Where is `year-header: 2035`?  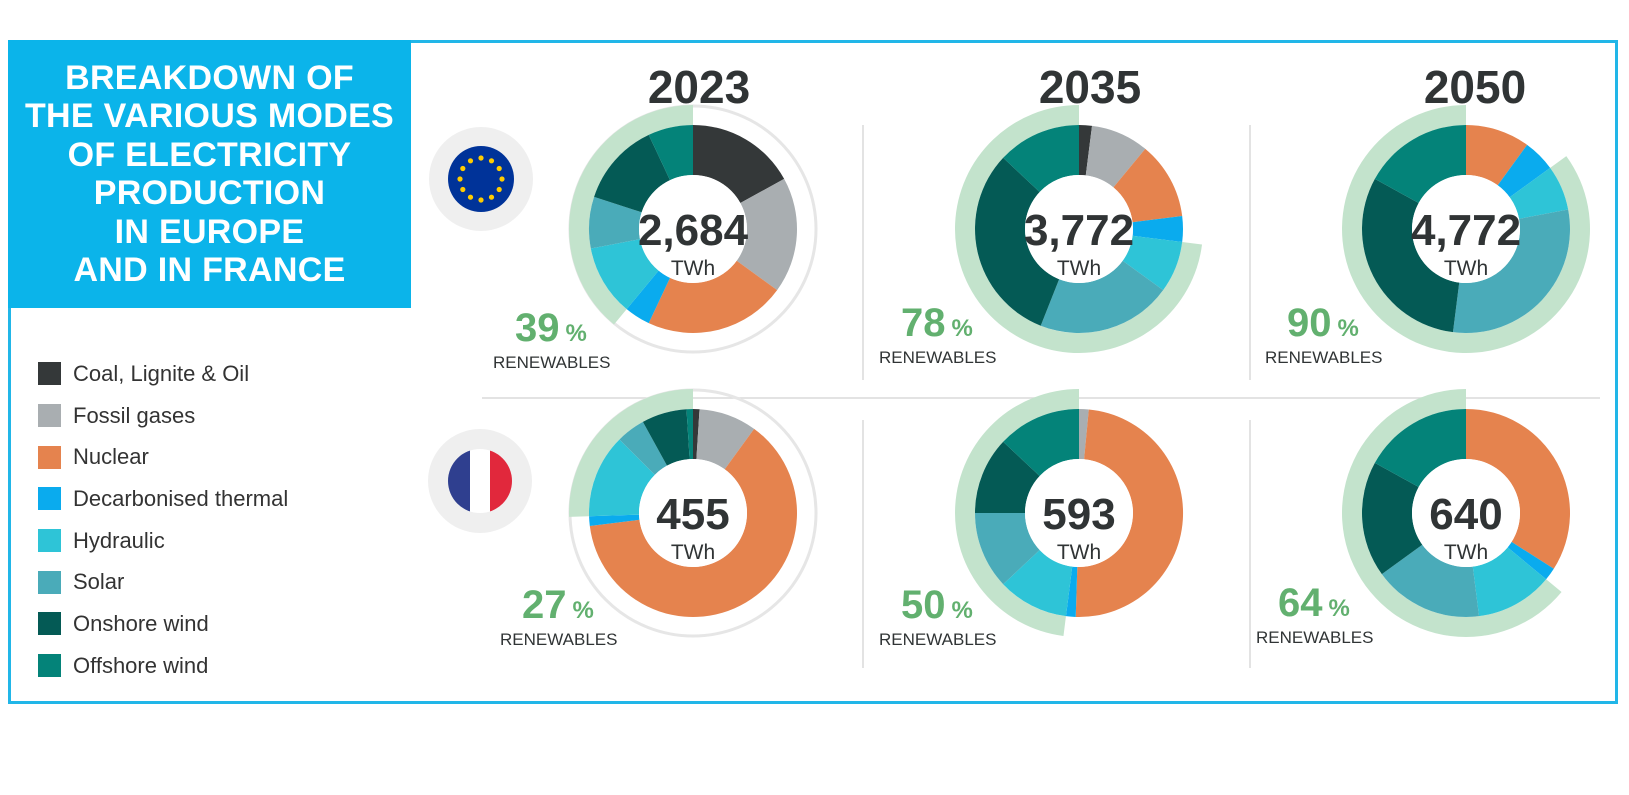
year-header: 2035 is located at coordinates (1090, 87).